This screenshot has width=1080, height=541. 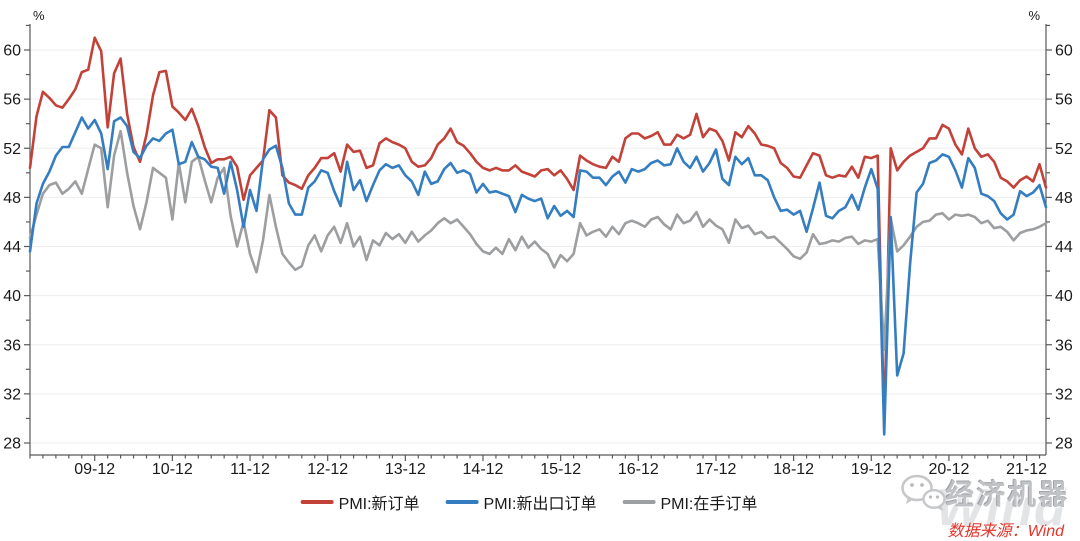 What do you see at coordinates (12, 100) in the screenshot?
I see `y-axis-label-left: 56` at bounding box center [12, 100].